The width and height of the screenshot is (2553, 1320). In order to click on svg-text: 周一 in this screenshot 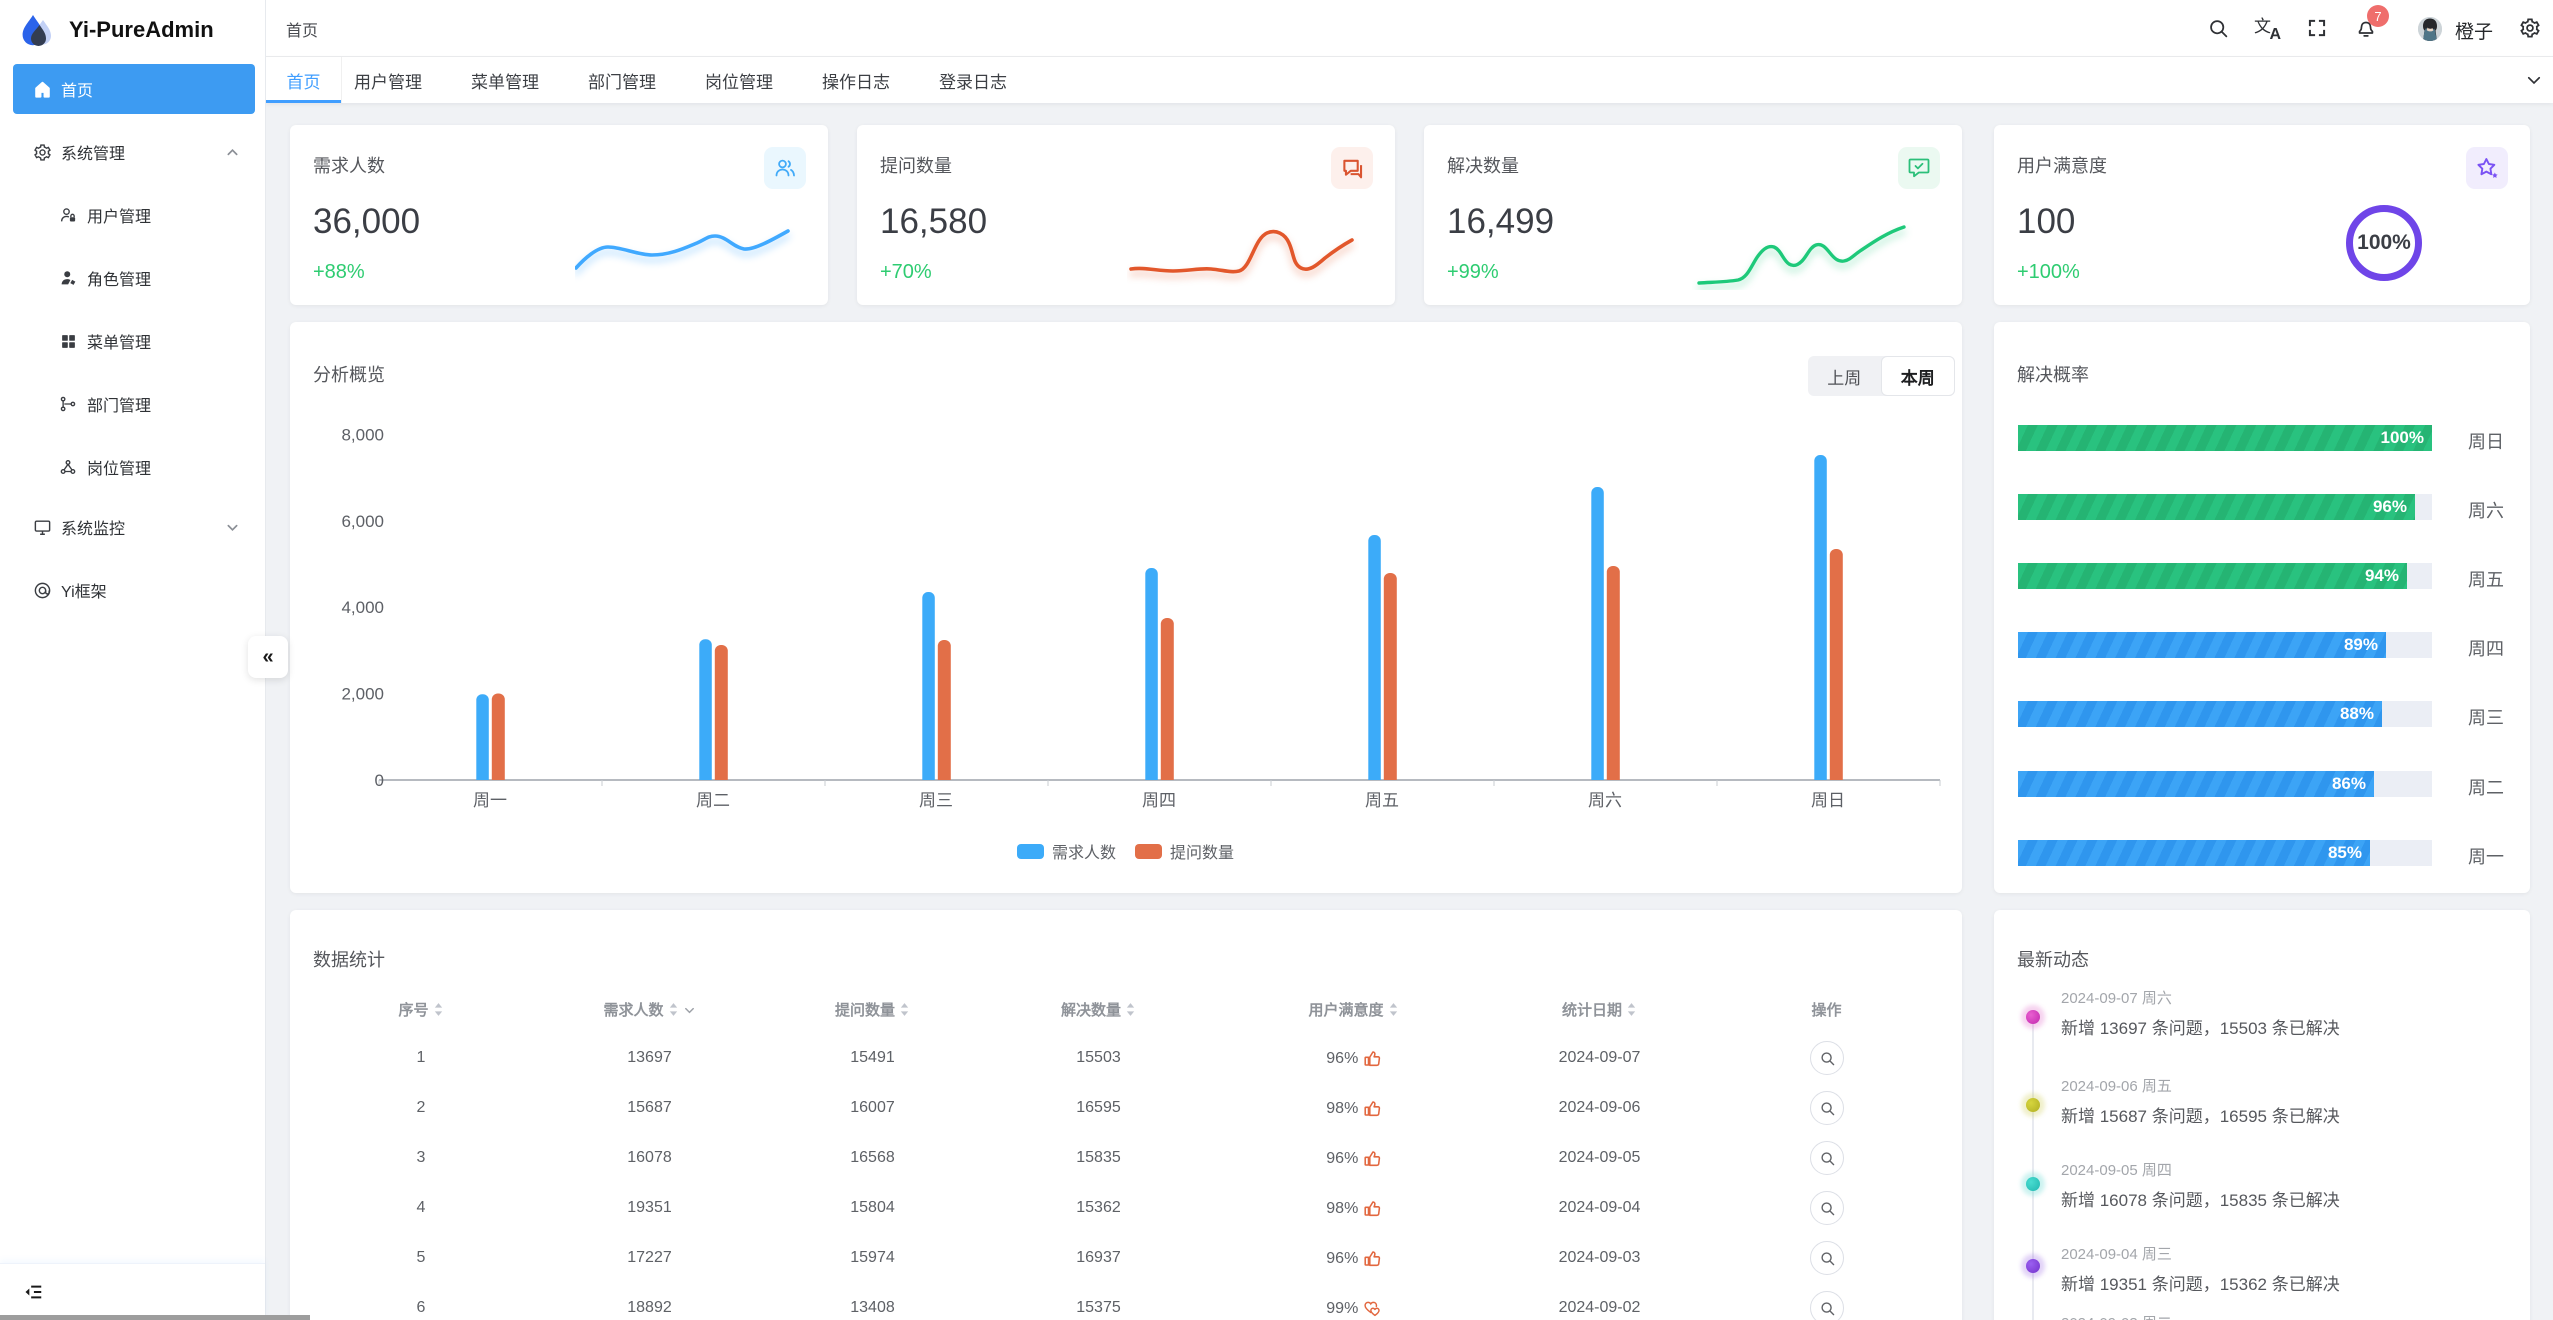, I will do `click(490, 800)`.